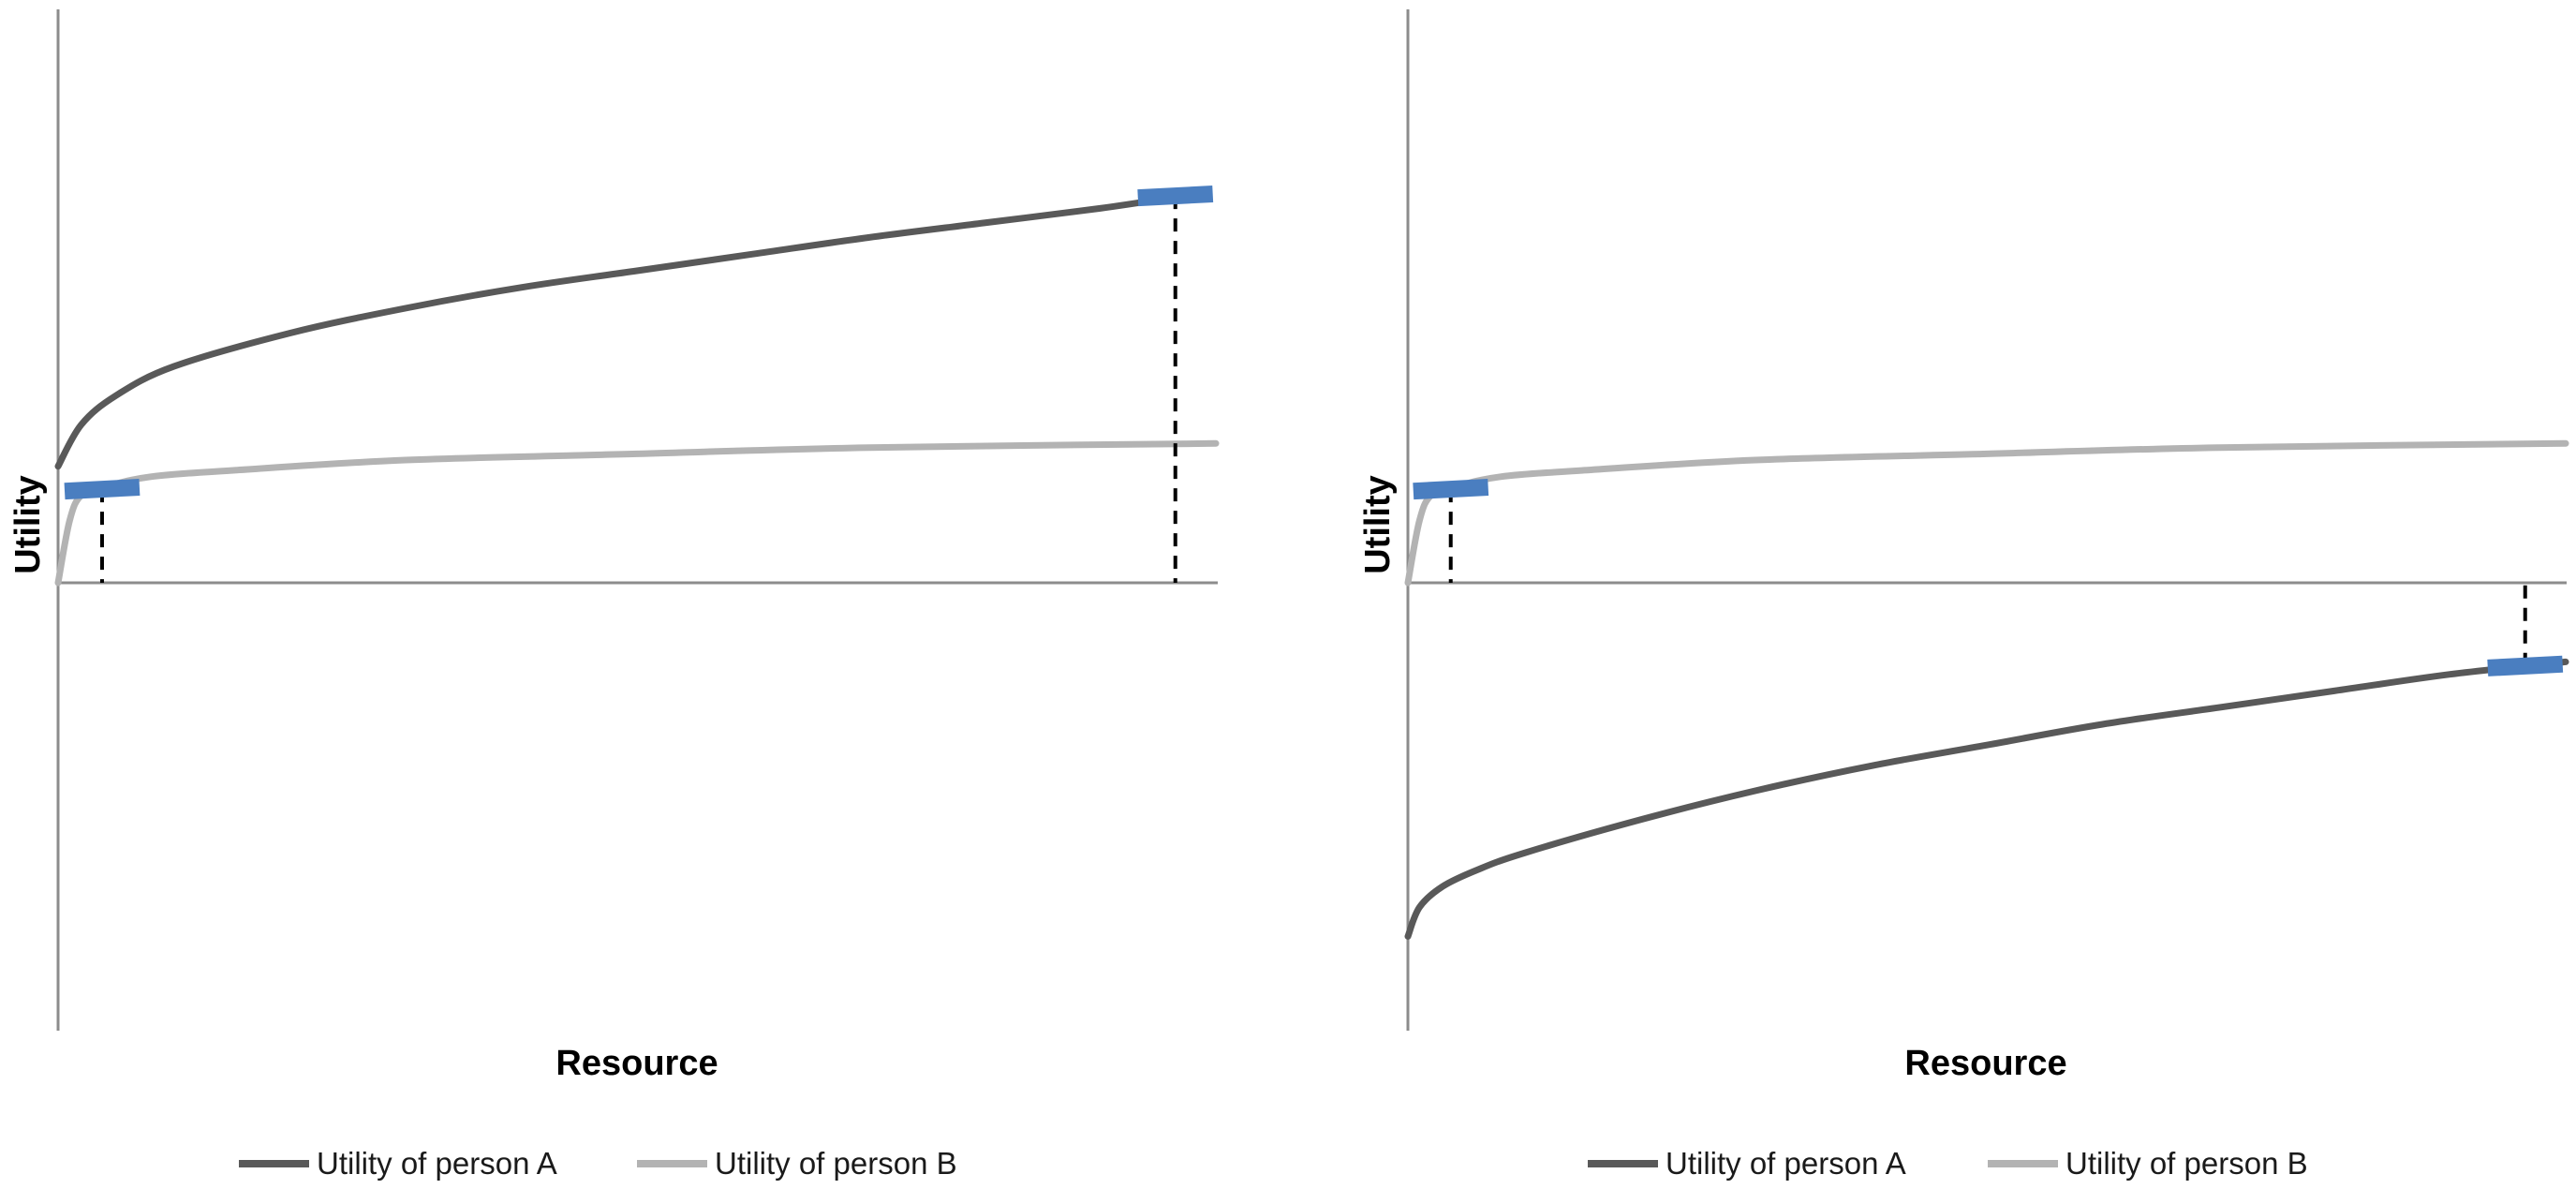  Describe the element at coordinates (637, 513) in the screenshot. I see `left-series-line-person-b` at that location.